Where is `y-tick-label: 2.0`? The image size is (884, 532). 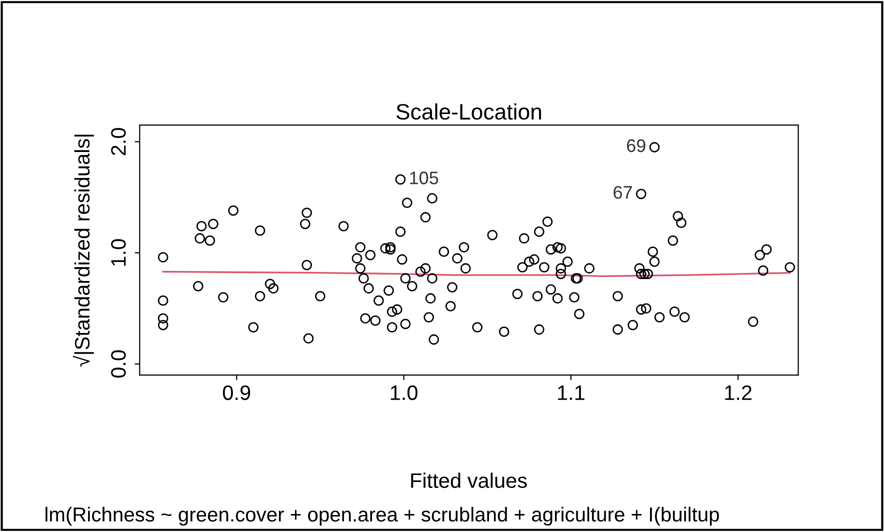
y-tick-label: 2.0 is located at coordinates (118, 142).